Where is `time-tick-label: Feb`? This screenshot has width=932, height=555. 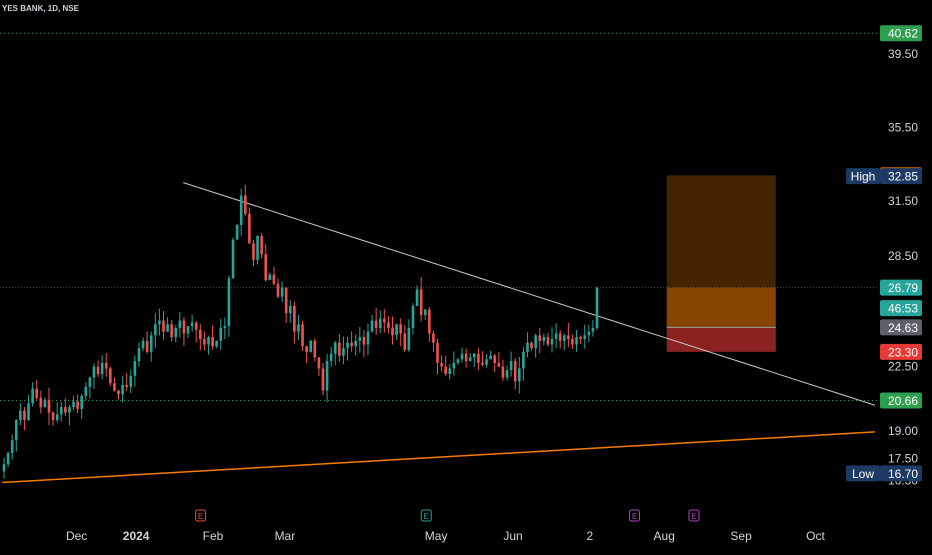 time-tick-label: Feb is located at coordinates (213, 536).